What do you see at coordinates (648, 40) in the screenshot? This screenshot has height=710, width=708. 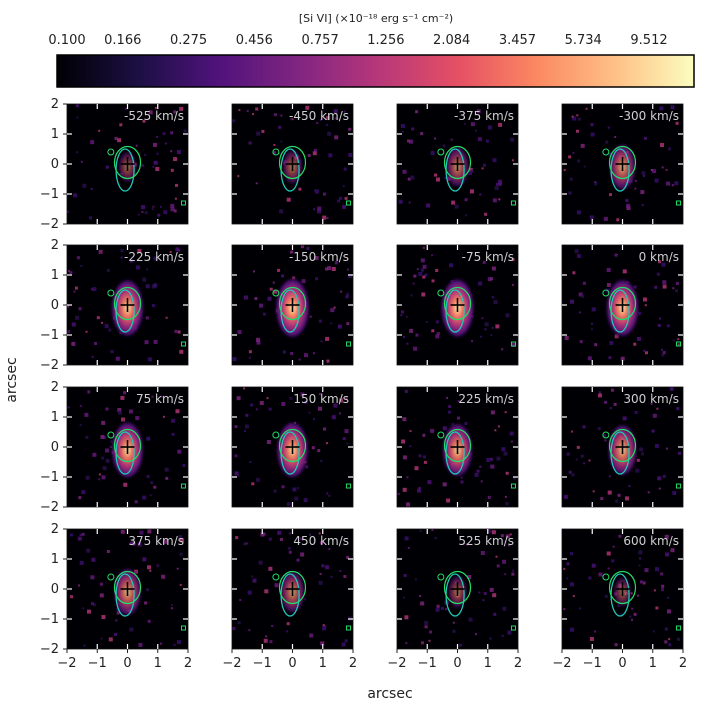 I see `colorbar-tick-label: 9.512` at bounding box center [648, 40].